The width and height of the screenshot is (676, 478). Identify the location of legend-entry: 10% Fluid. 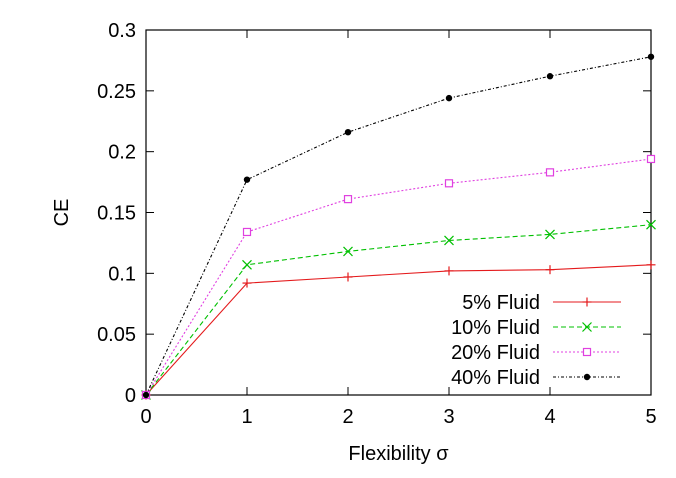
(536, 328).